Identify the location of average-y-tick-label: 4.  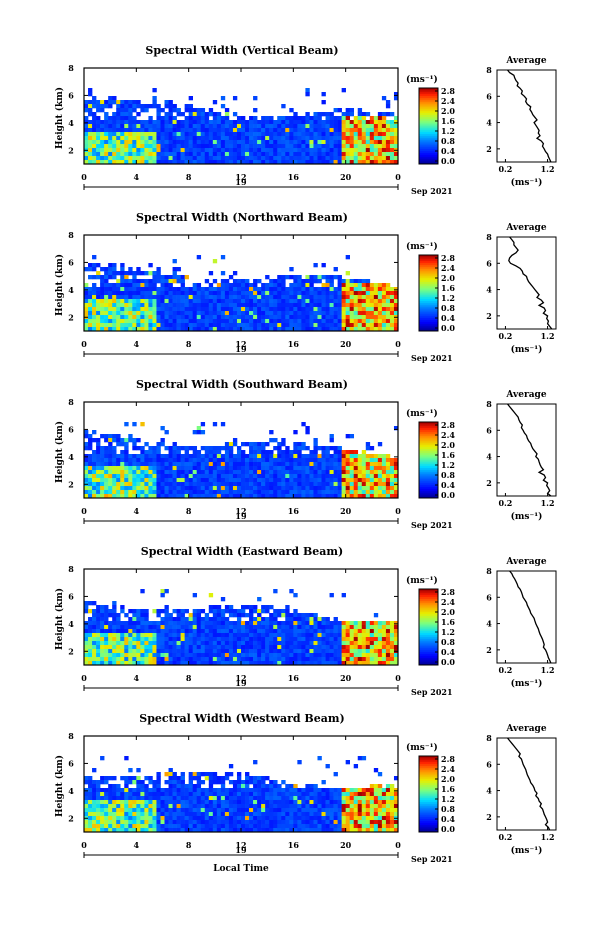
(489, 290).